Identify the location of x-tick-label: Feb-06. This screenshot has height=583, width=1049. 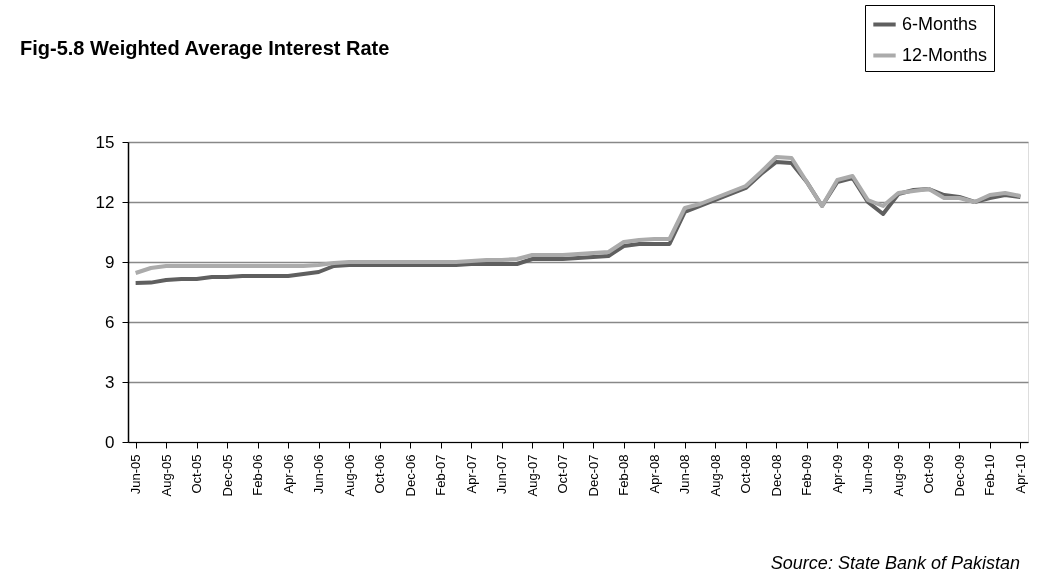
(258, 475).